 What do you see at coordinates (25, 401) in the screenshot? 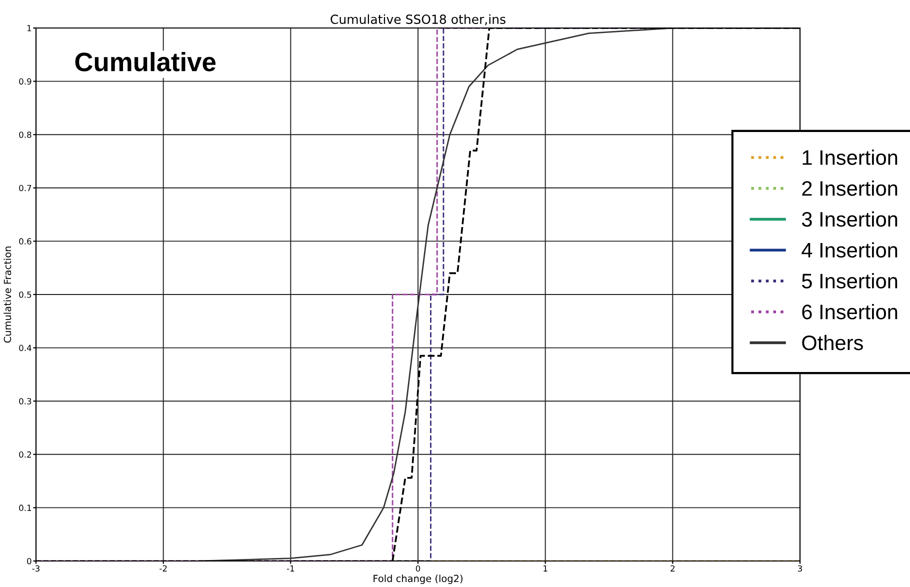
I see `y-tick-label: 0.3` at bounding box center [25, 401].